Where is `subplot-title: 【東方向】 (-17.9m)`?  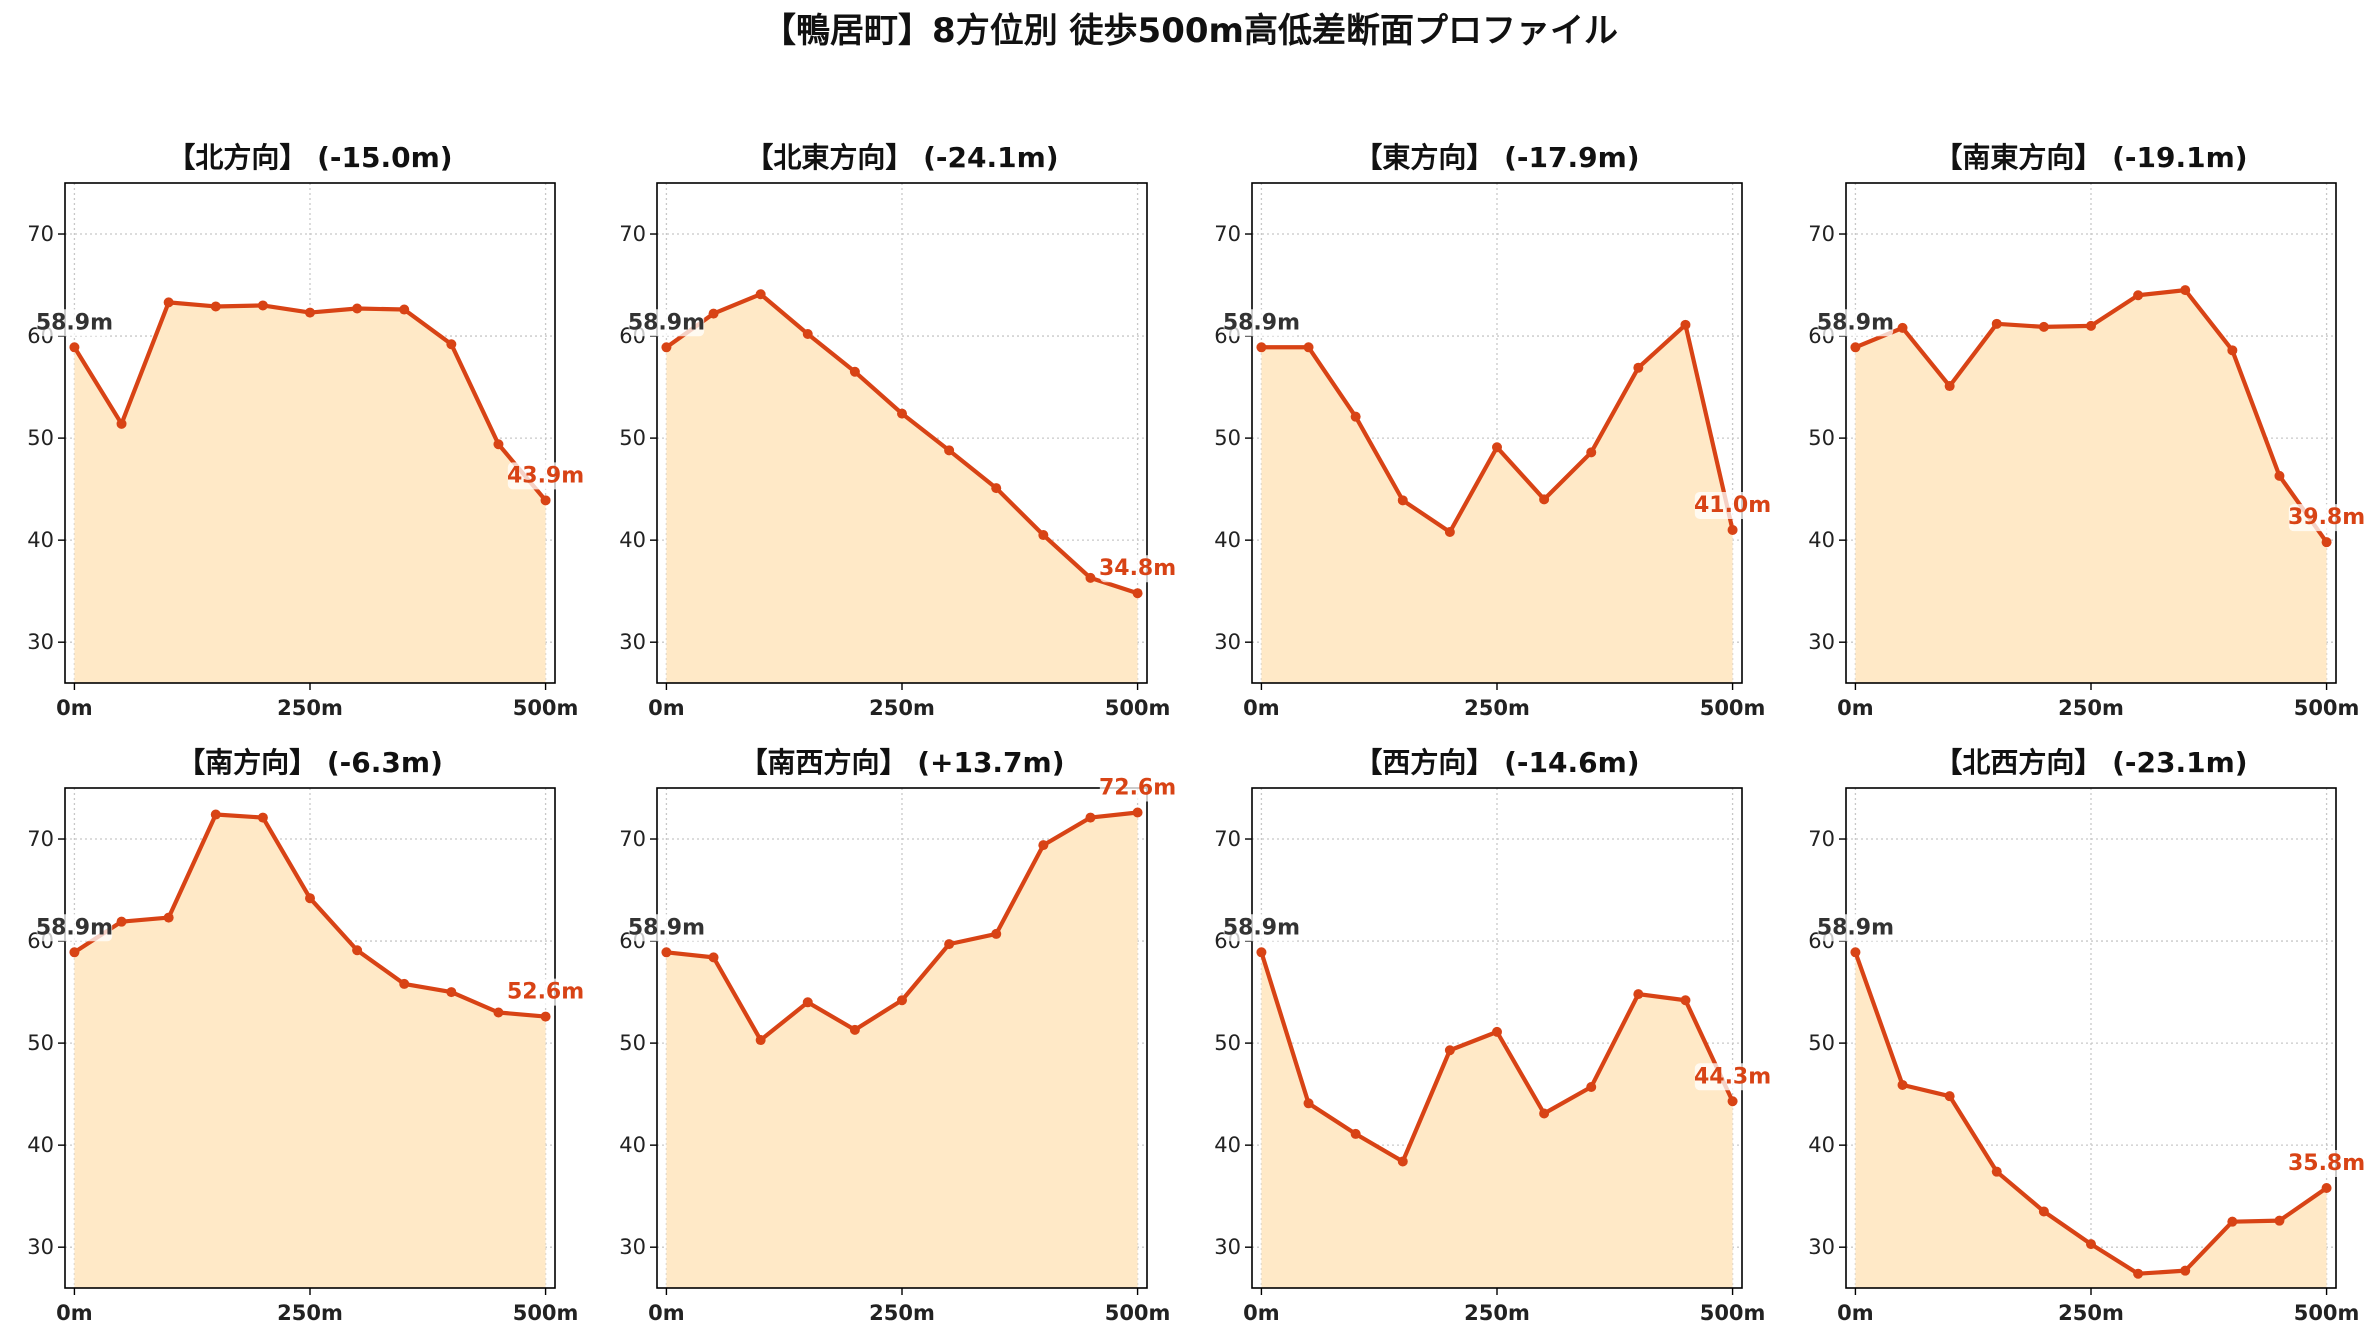 subplot-title: 【東方向】 (-17.9m) is located at coordinates (1496, 157).